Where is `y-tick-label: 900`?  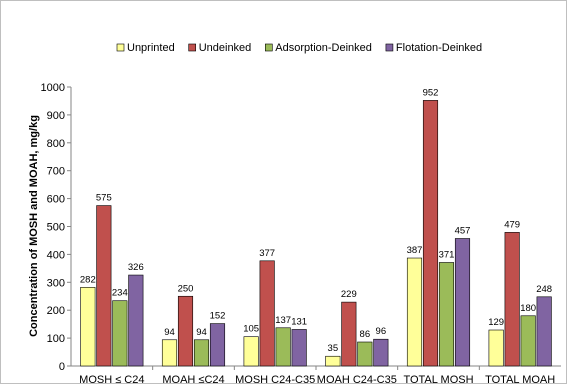 y-tick-label: 900 is located at coordinates (56, 116).